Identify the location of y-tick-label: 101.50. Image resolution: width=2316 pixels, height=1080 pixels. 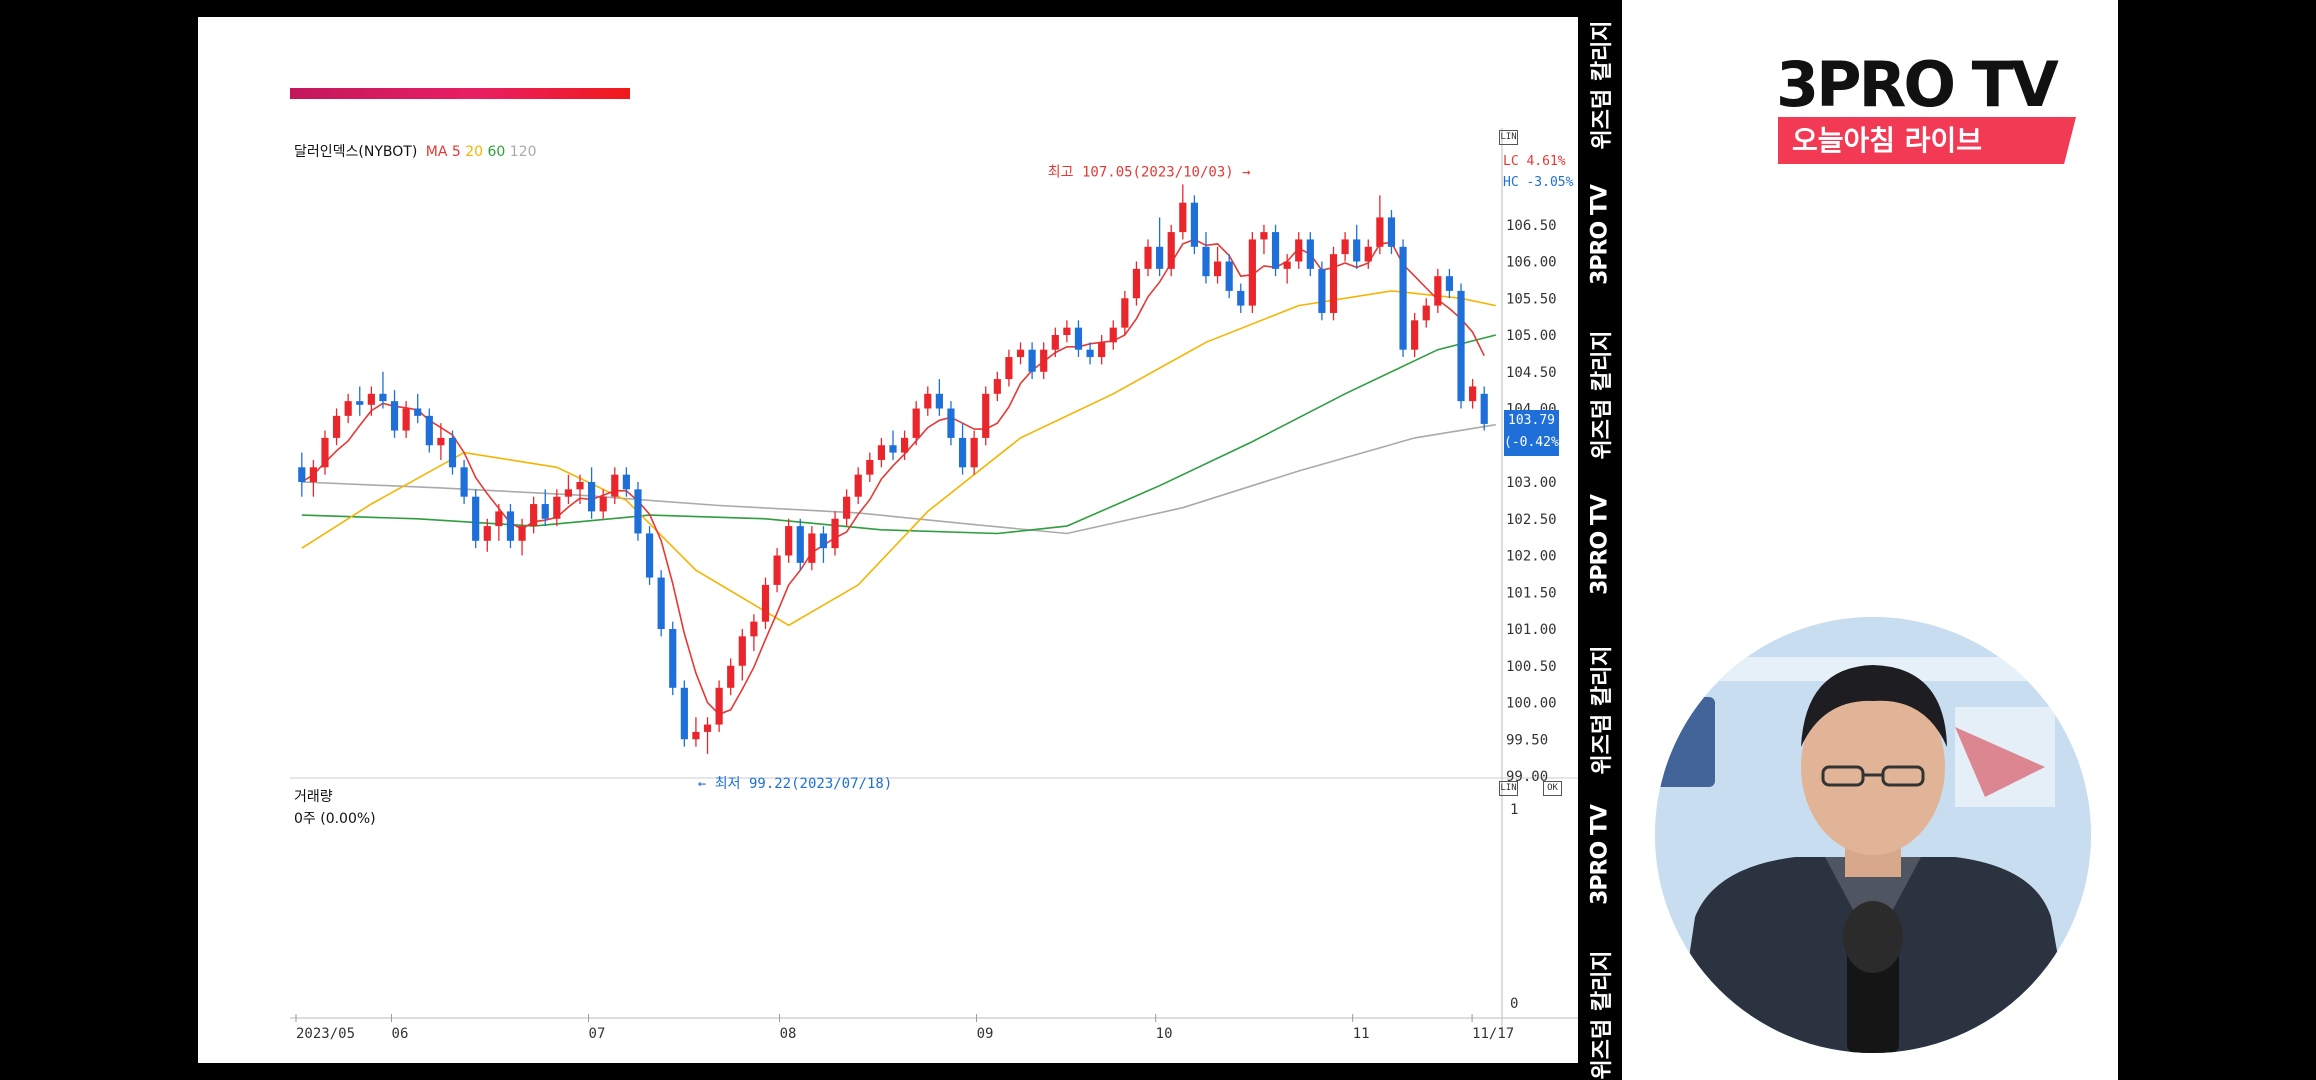
(1531, 593).